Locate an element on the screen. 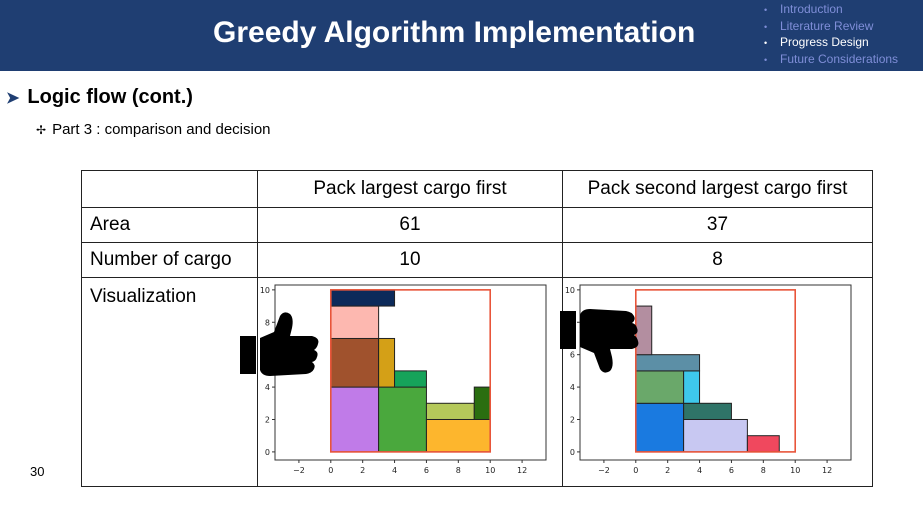 The width and height of the screenshot is (923, 513). table-header-cell is located at coordinates (169, 189).